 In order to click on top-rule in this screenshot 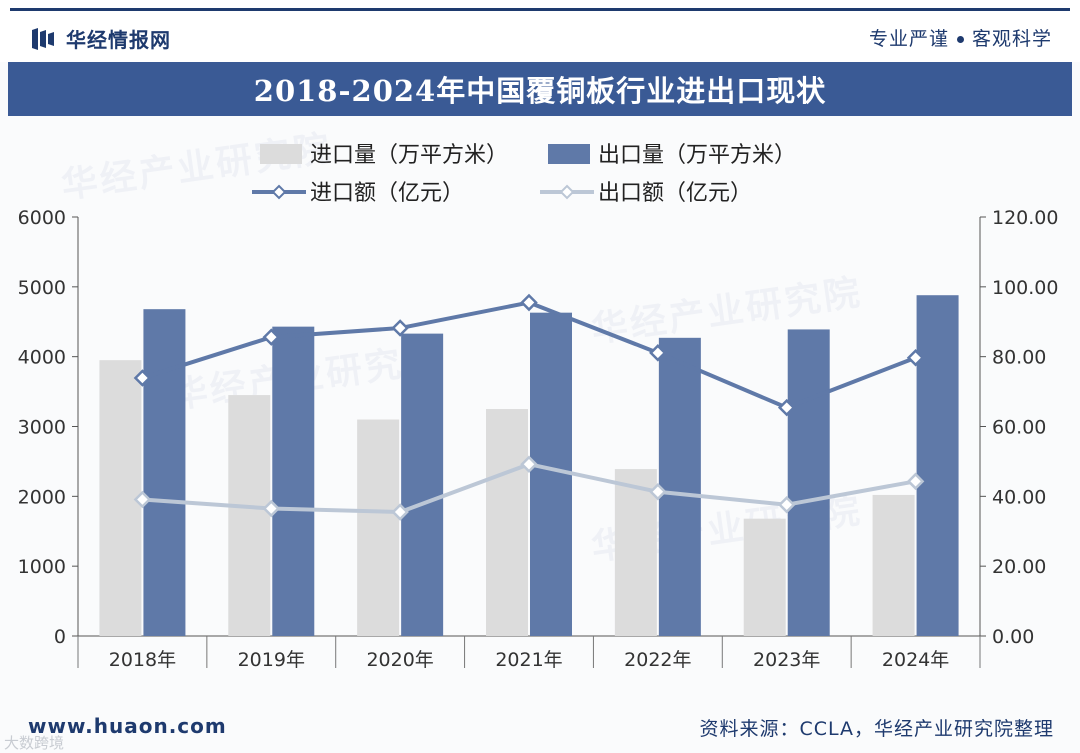, I will do `click(540, 9)`.